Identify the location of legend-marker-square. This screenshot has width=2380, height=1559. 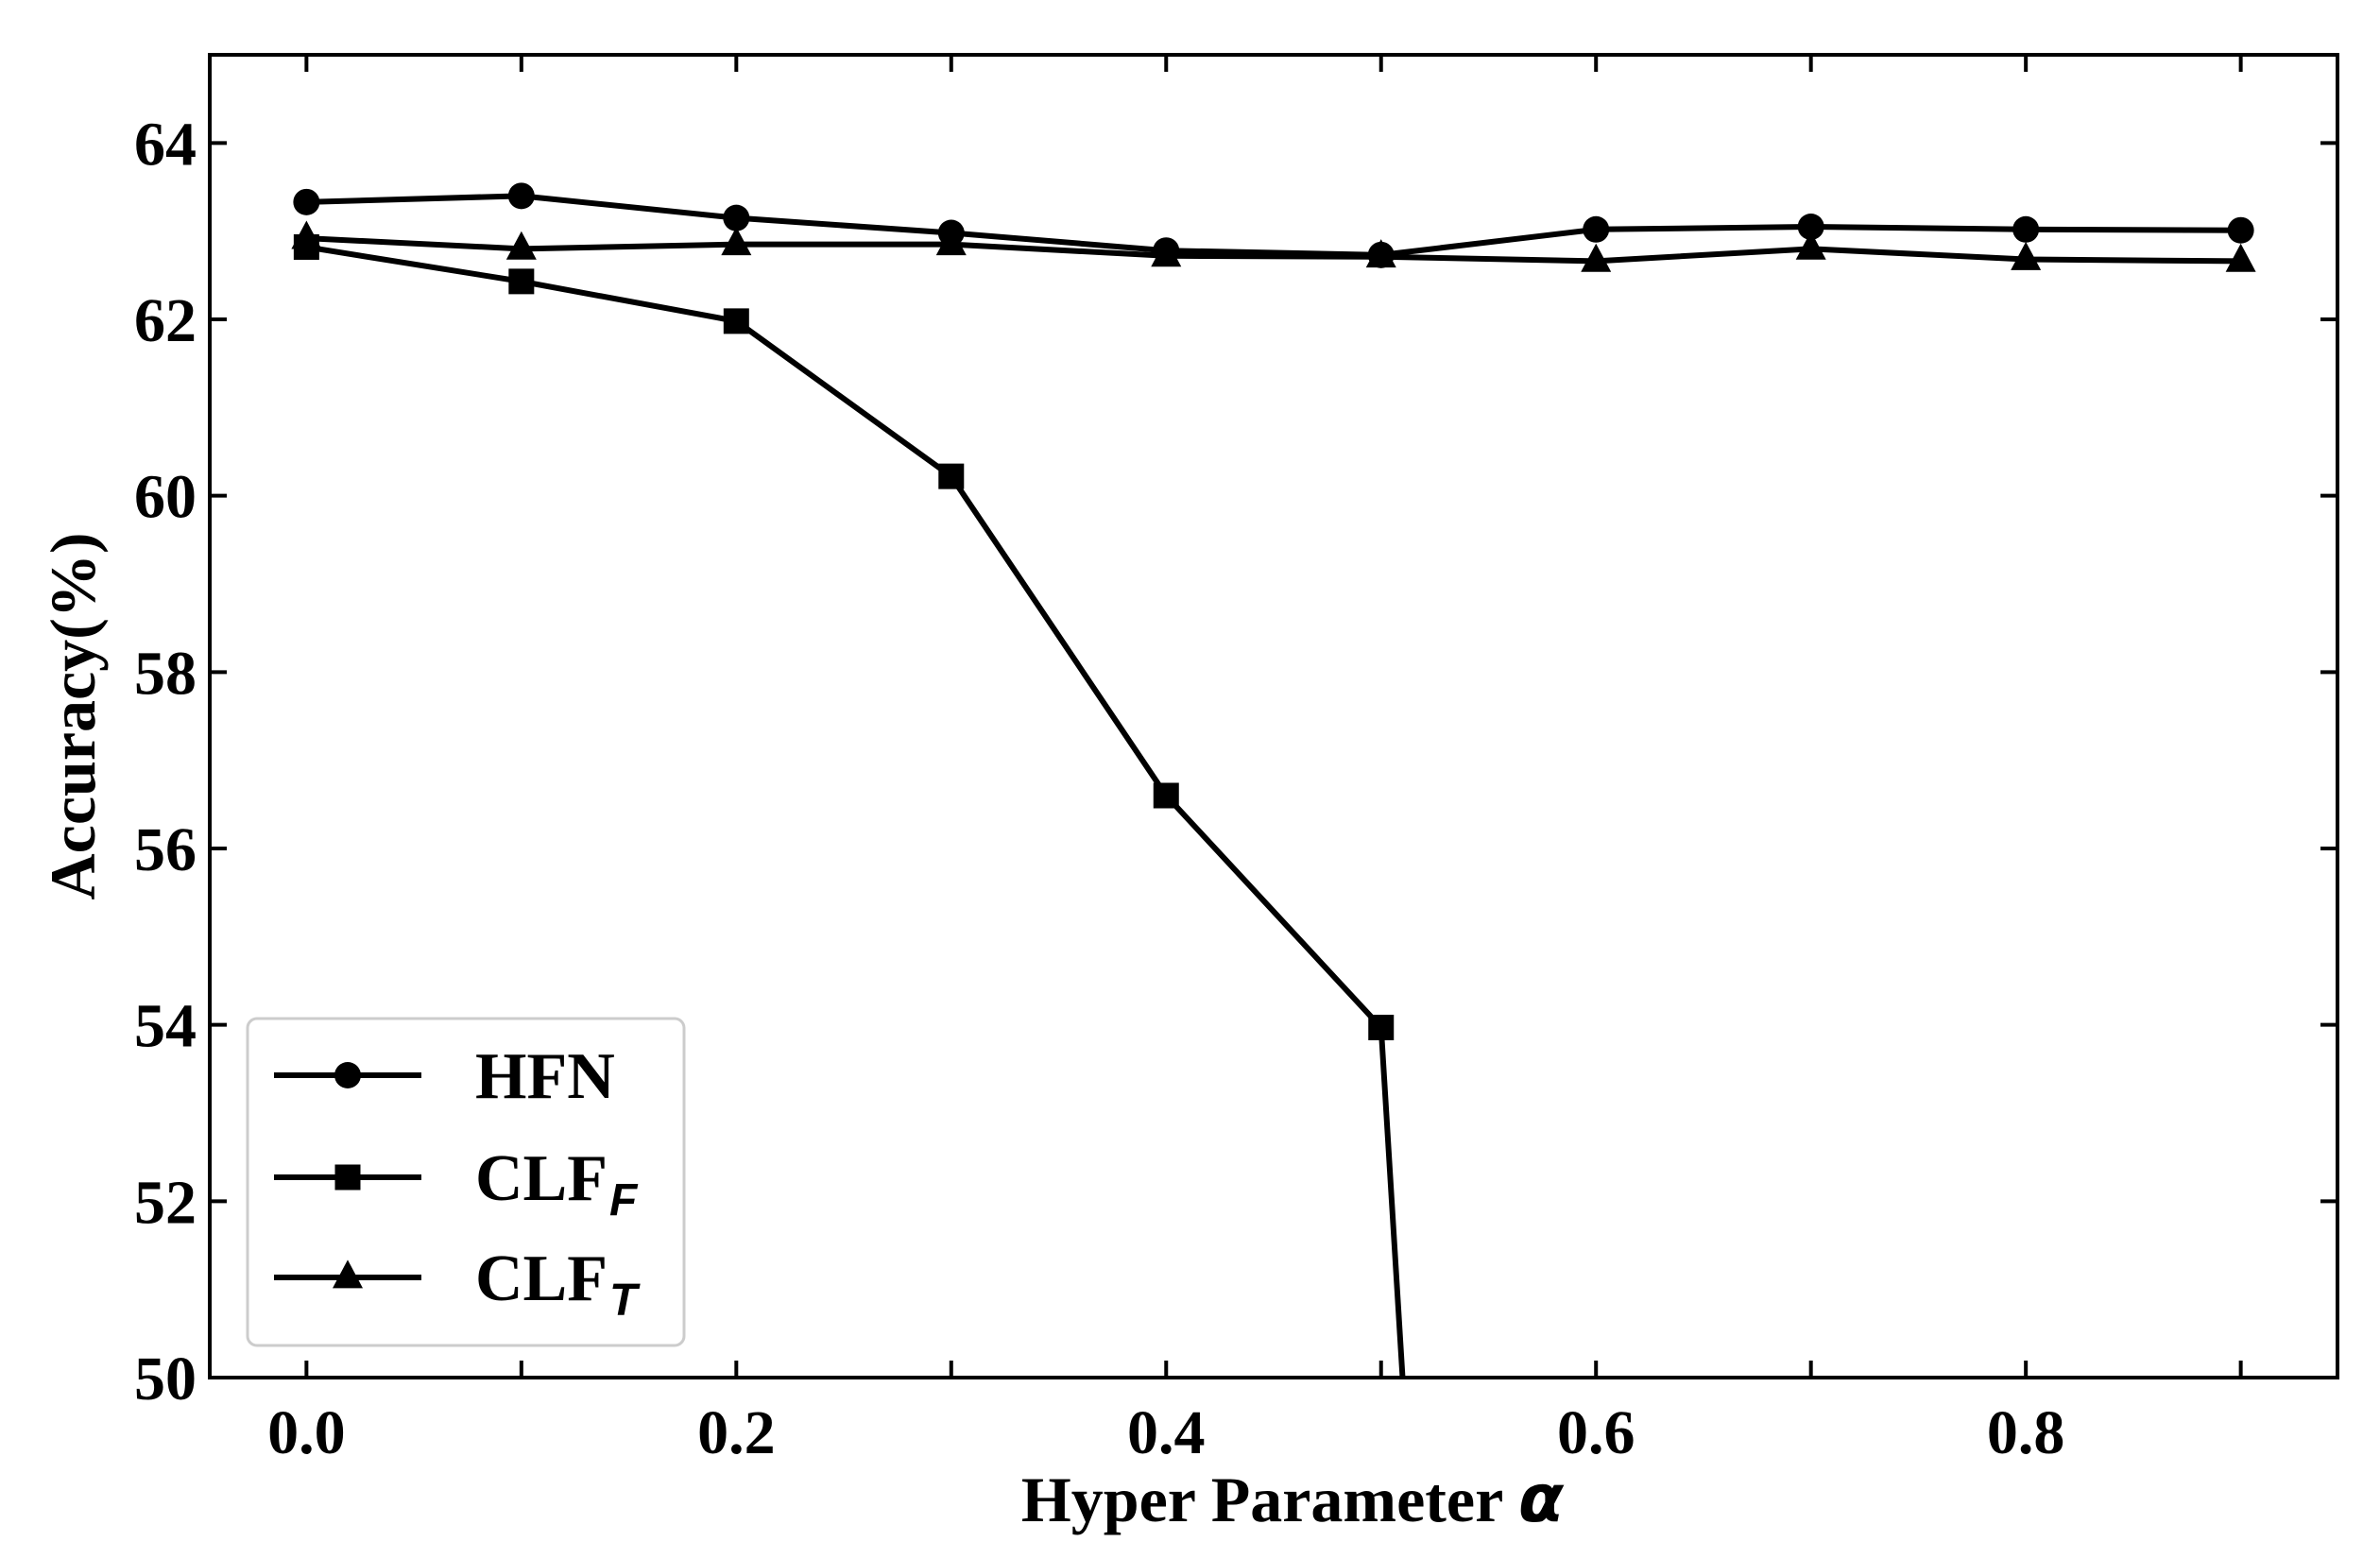
(347, 1177).